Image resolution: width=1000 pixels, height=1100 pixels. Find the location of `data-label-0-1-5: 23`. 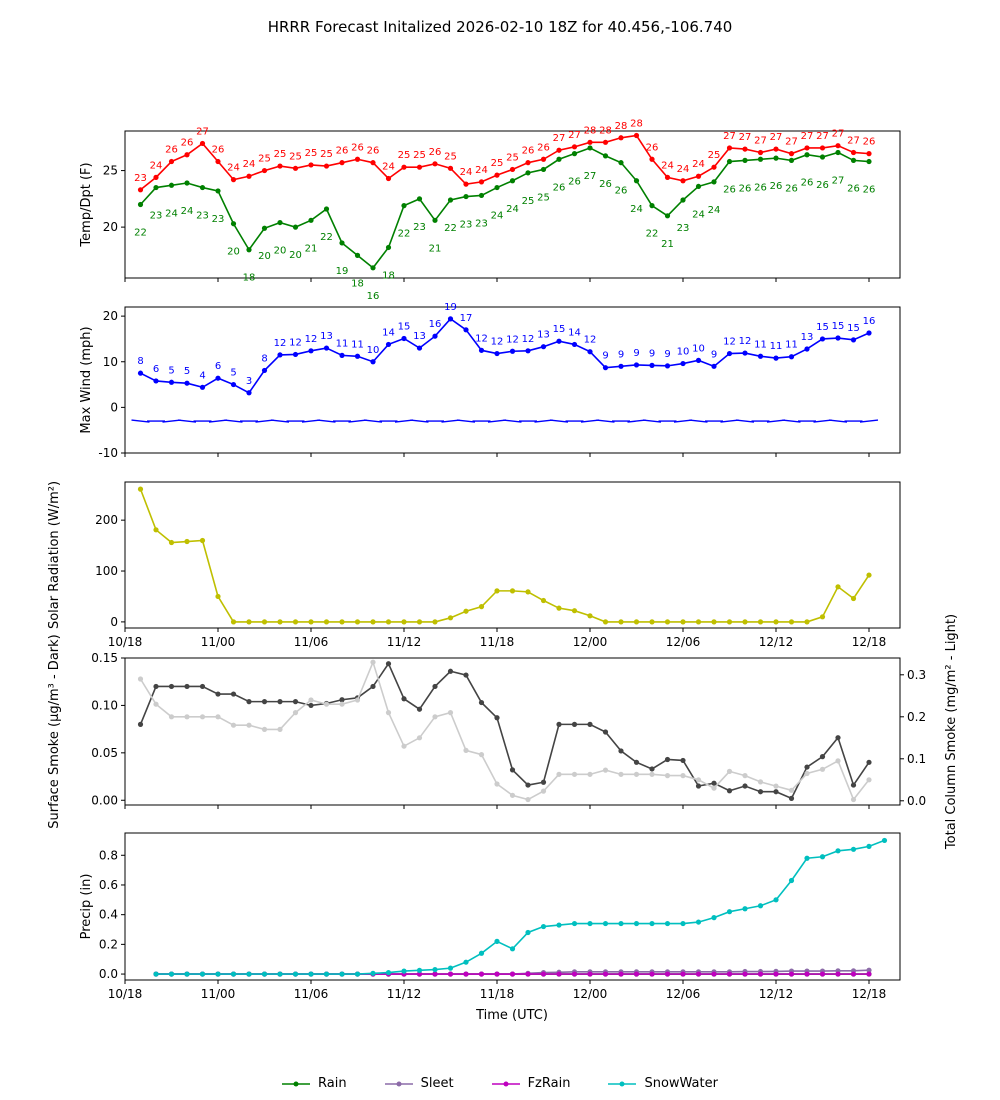

data-label-0-1-5: 23 is located at coordinates (218, 219).